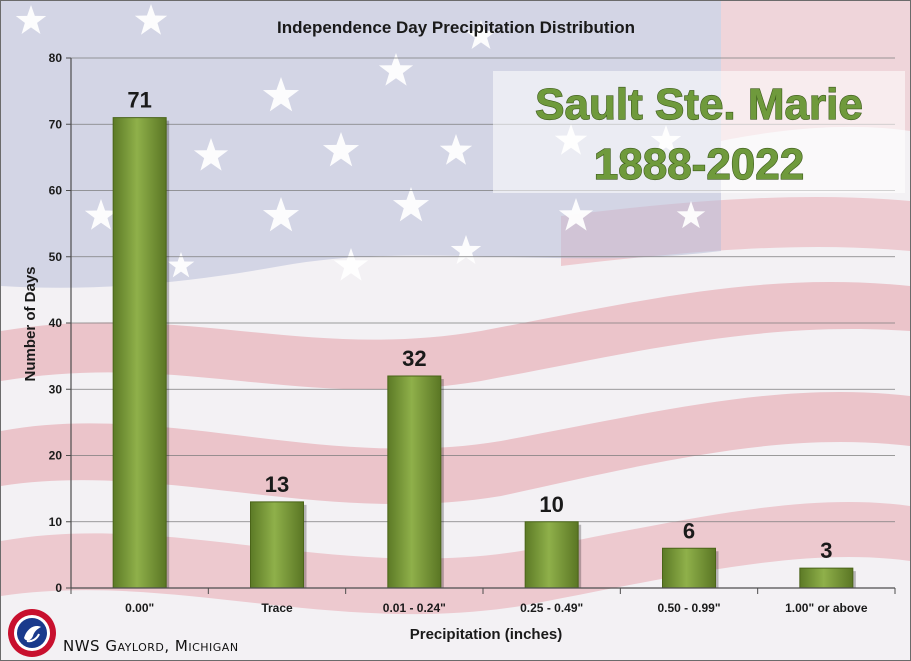  What do you see at coordinates (58, 588) in the screenshot?
I see `y-tick-label: 0` at bounding box center [58, 588].